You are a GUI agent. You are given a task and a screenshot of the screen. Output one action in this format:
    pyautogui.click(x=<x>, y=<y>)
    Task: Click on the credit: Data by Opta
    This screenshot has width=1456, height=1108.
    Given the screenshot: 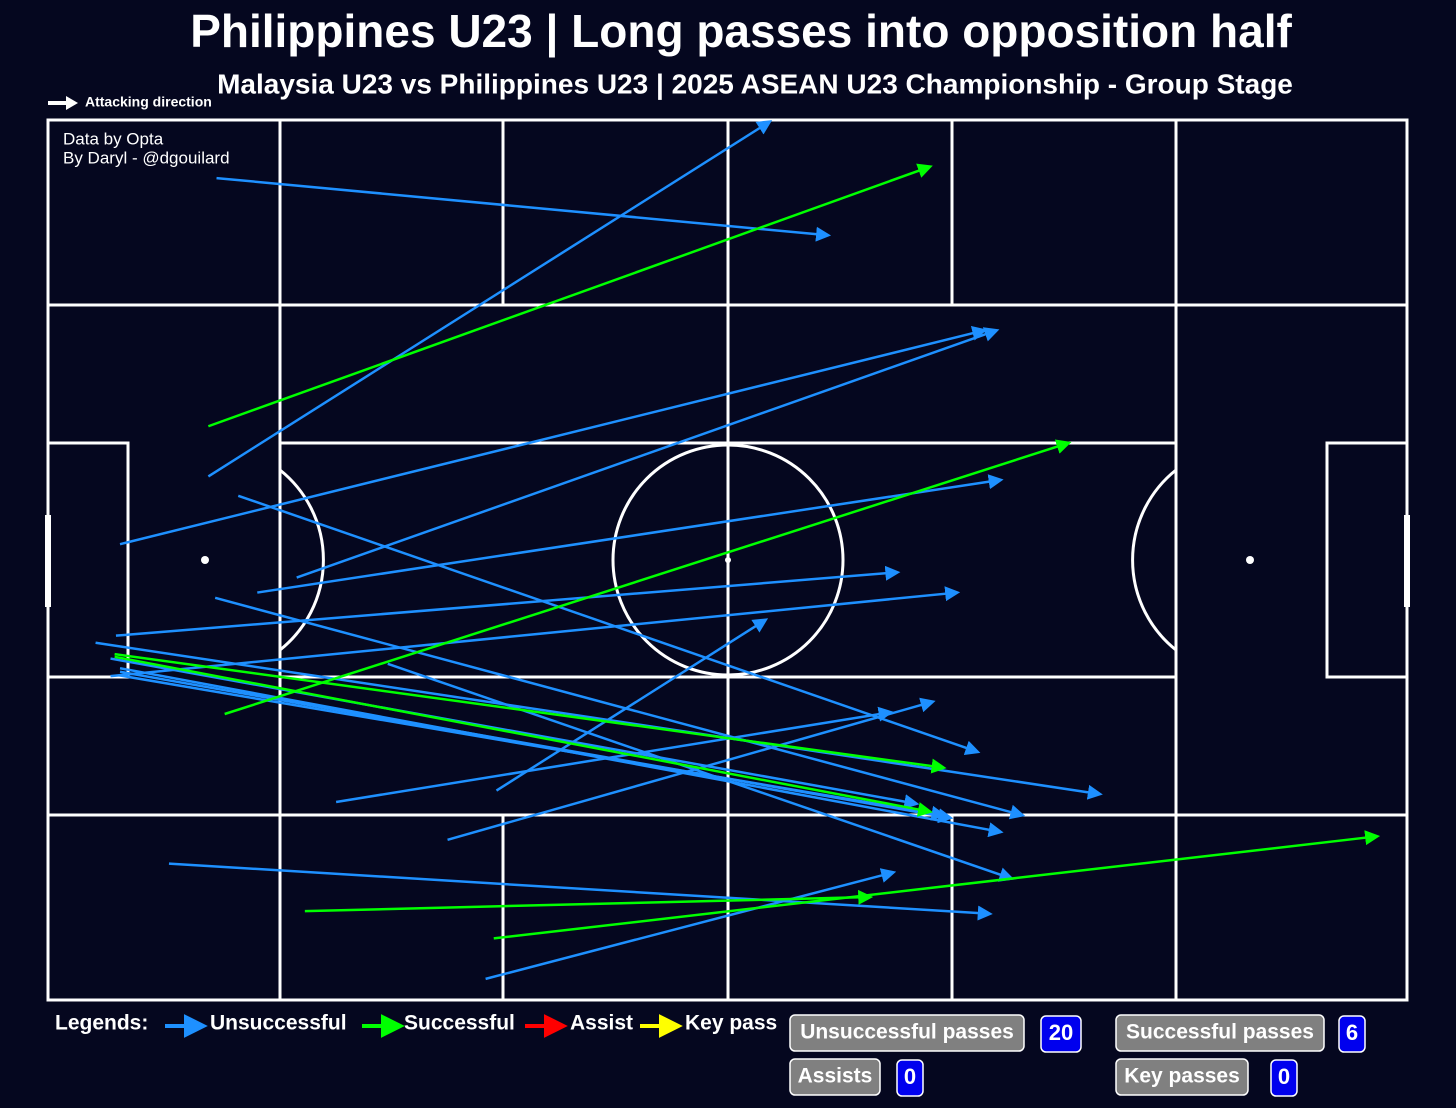 What is the action you would take?
    pyautogui.click(x=113, y=138)
    